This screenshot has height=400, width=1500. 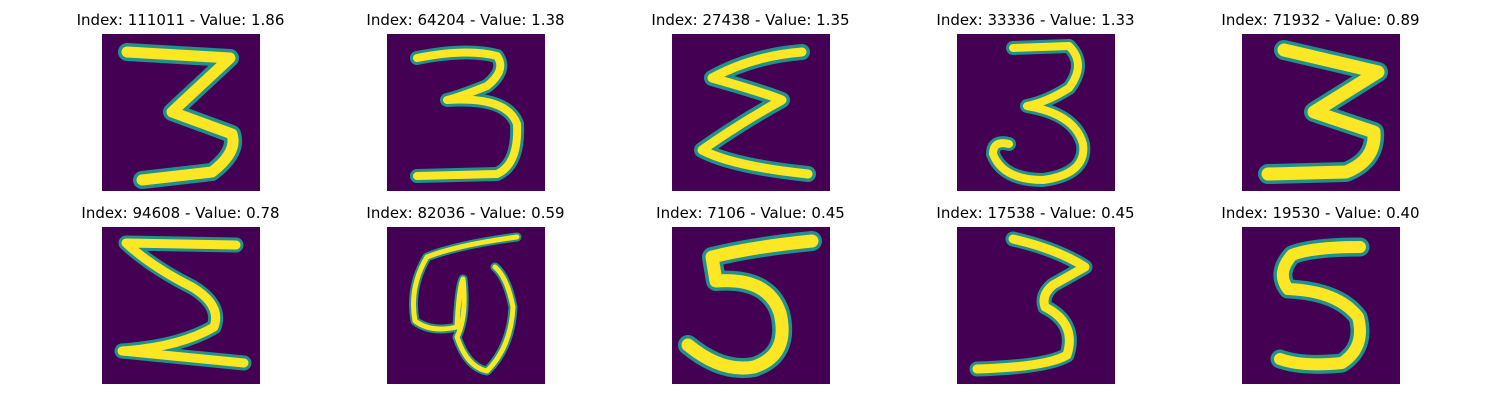 What do you see at coordinates (1320, 213) in the screenshot?
I see `panel-title: Index: 19530 - Value: 0.40` at bounding box center [1320, 213].